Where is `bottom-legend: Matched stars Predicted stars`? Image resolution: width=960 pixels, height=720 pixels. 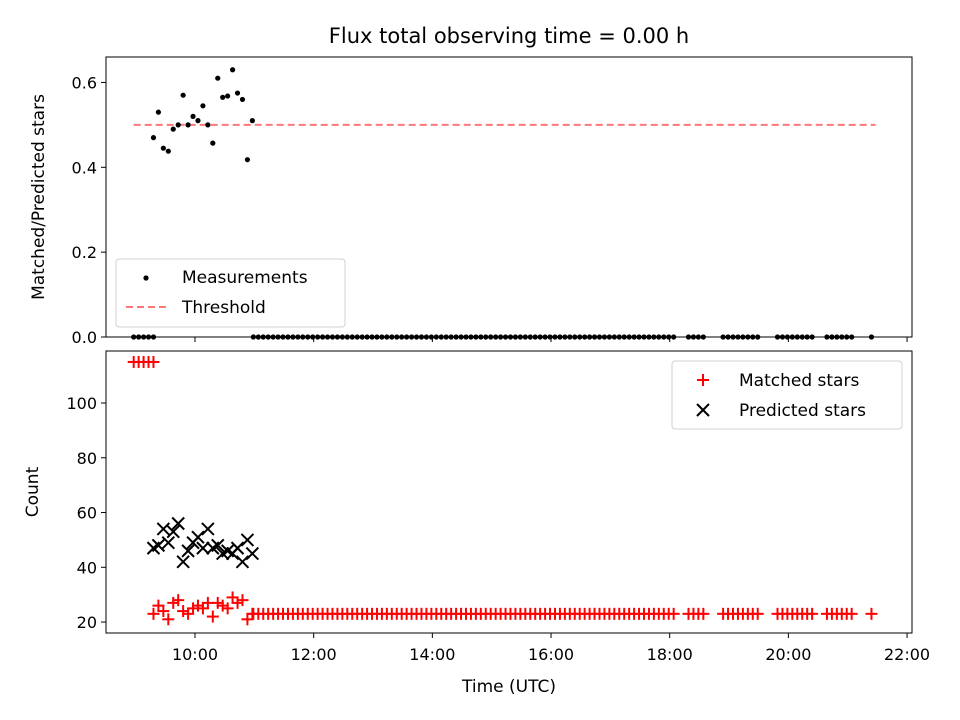
bottom-legend: Matched stars Predicted stars is located at coordinates (787, 395).